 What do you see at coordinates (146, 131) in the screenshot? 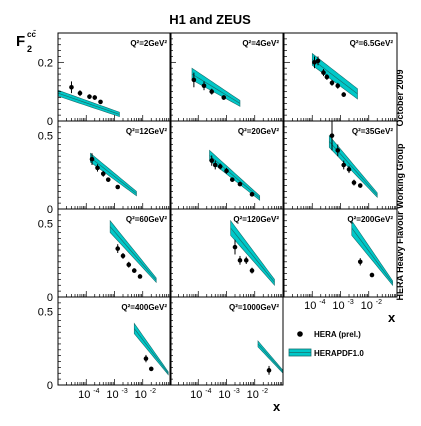
I see `q2-label: Q²=12GeV²` at bounding box center [146, 131].